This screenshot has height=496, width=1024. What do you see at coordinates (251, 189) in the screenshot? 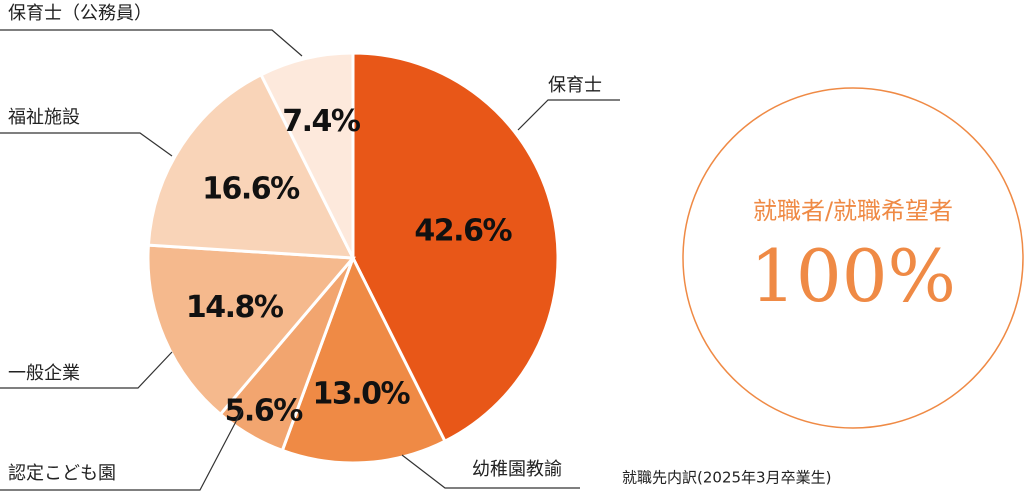
I see `value-label: 16.6%` at bounding box center [251, 189].